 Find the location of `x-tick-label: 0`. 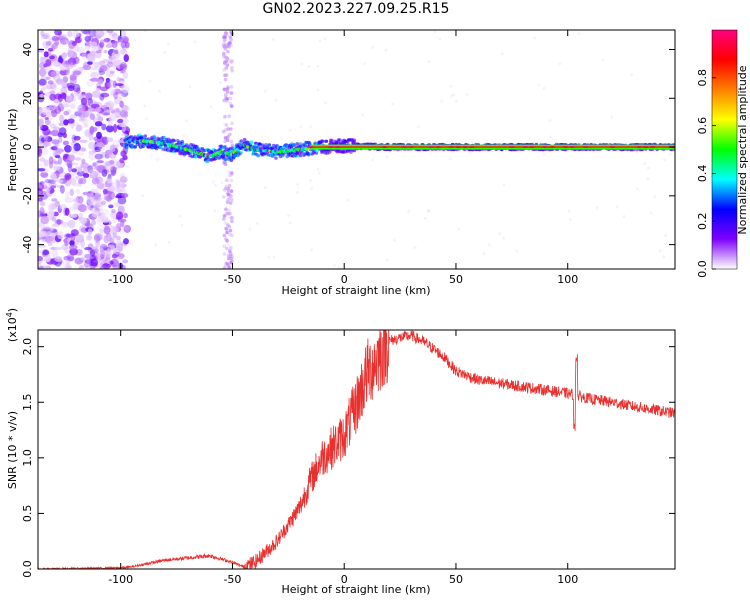

x-tick-label: 0 is located at coordinates (344, 279).